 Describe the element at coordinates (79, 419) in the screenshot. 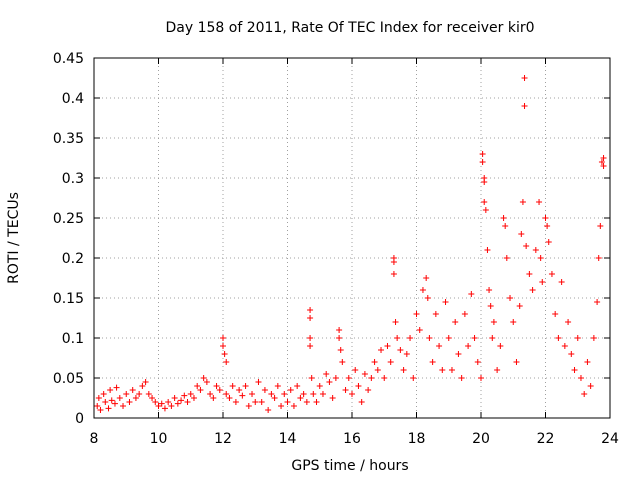

I see `y-tick-label: 0` at that location.